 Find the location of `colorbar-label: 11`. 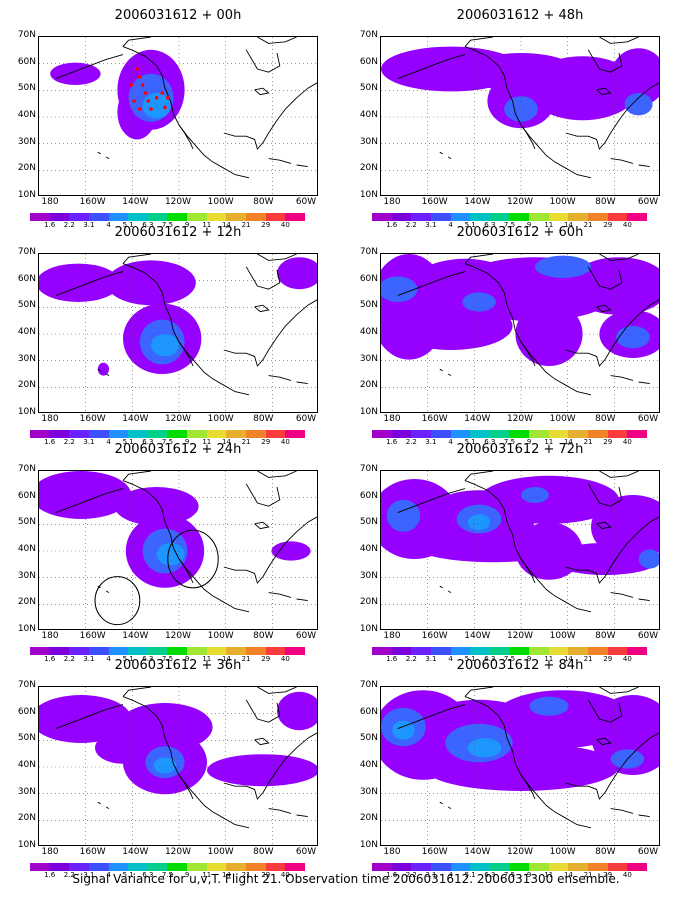

colorbar-label: 11 is located at coordinates (207, 875).